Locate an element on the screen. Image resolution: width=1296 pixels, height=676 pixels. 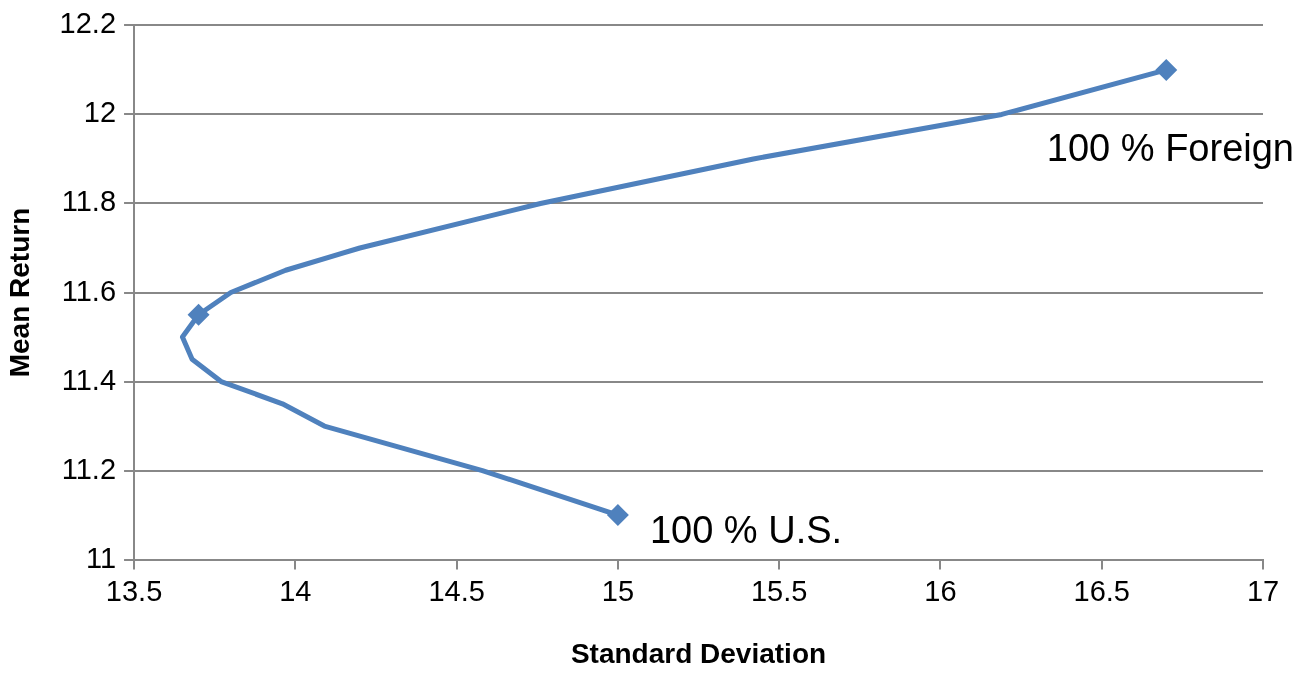
y-tick-label: 11.8 is located at coordinates (89, 201).